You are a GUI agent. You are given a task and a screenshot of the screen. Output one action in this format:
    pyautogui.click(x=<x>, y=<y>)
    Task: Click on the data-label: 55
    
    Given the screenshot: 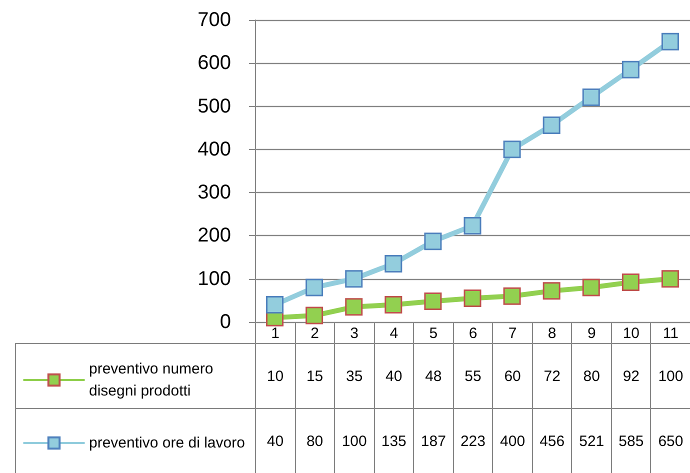 What is the action you would take?
    pyautogui.click(x=473, y=376)
    